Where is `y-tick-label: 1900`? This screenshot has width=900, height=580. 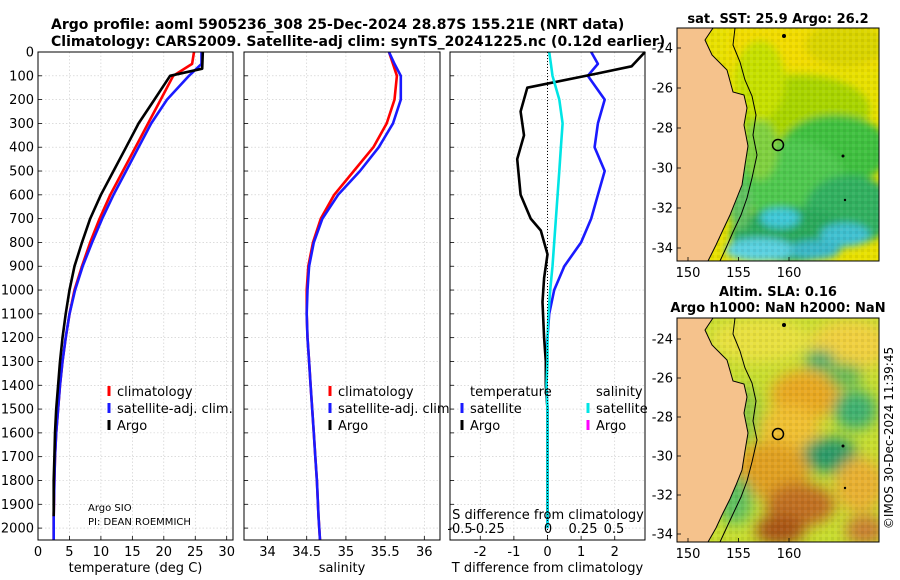
y-tick-label: 1900 is located at coordinates (17, 505).